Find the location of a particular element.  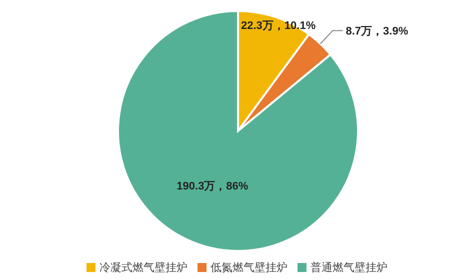

data-label: 8.7万，3.9% is located at coordinates (377, 32).